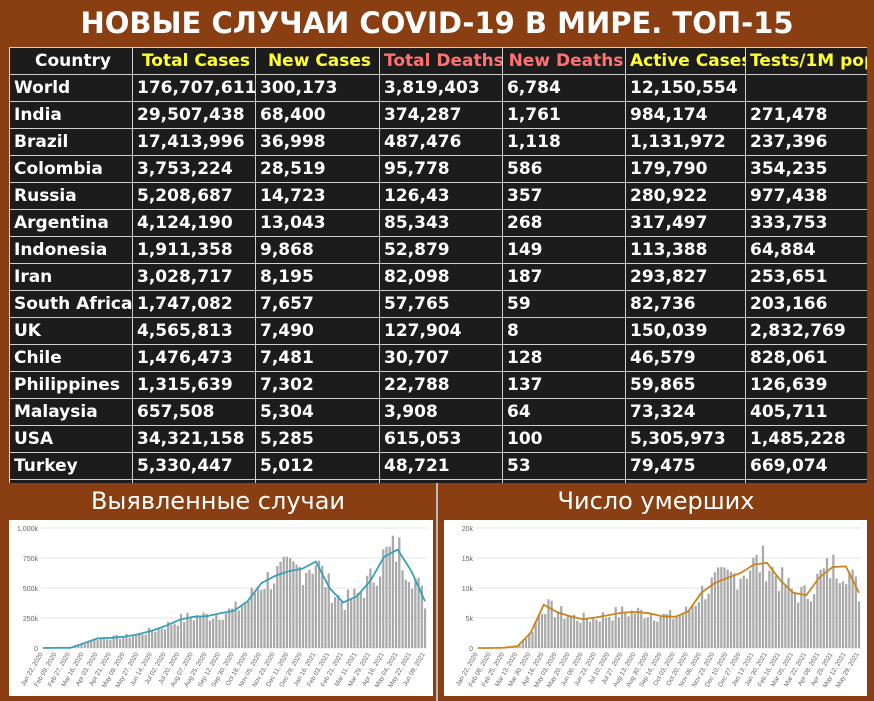 The height and width of the screenshot is (701, 874). Describe the element at coordinates (564, 61) in the screenshot. I see `col-header-new-deaths: New Deaths` at that location.